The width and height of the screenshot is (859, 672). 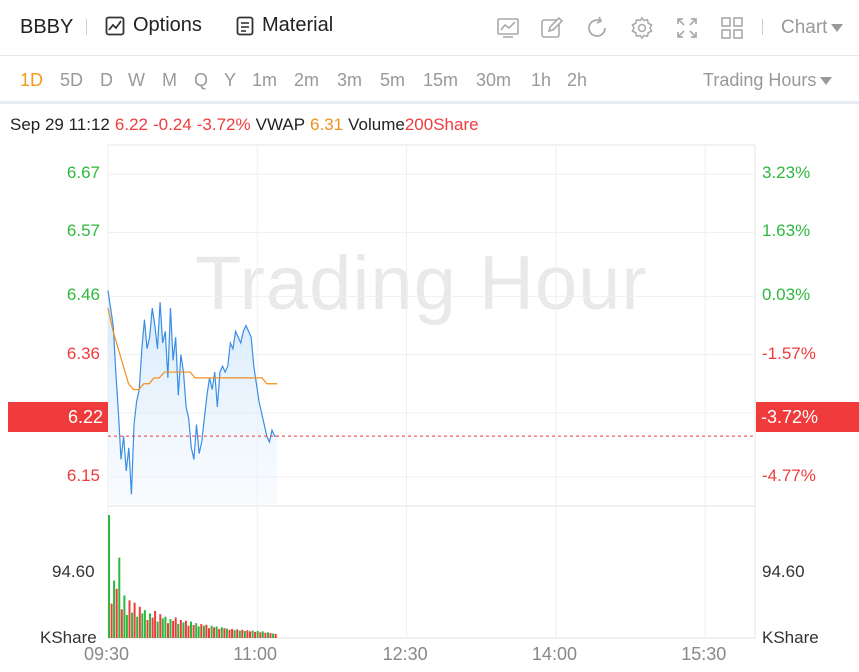 What do you see at coordinates (169, 80) in the screenshot?
I see `period-tab-m: M` at bounding box center [169, 80].